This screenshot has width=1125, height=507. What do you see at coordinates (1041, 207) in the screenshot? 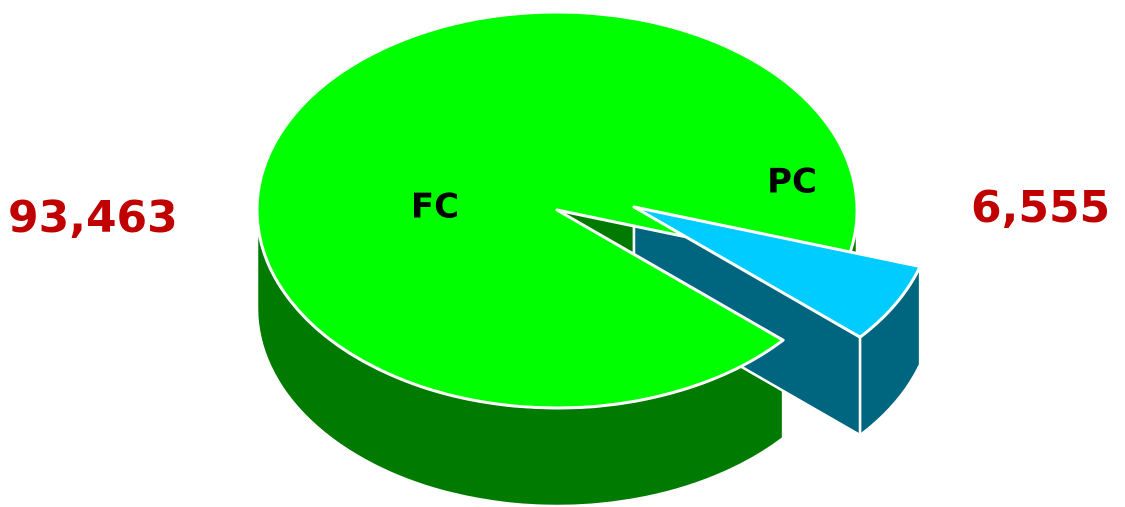
I see `value-label-pc: 6,555` at bounding box center [1041, 207].